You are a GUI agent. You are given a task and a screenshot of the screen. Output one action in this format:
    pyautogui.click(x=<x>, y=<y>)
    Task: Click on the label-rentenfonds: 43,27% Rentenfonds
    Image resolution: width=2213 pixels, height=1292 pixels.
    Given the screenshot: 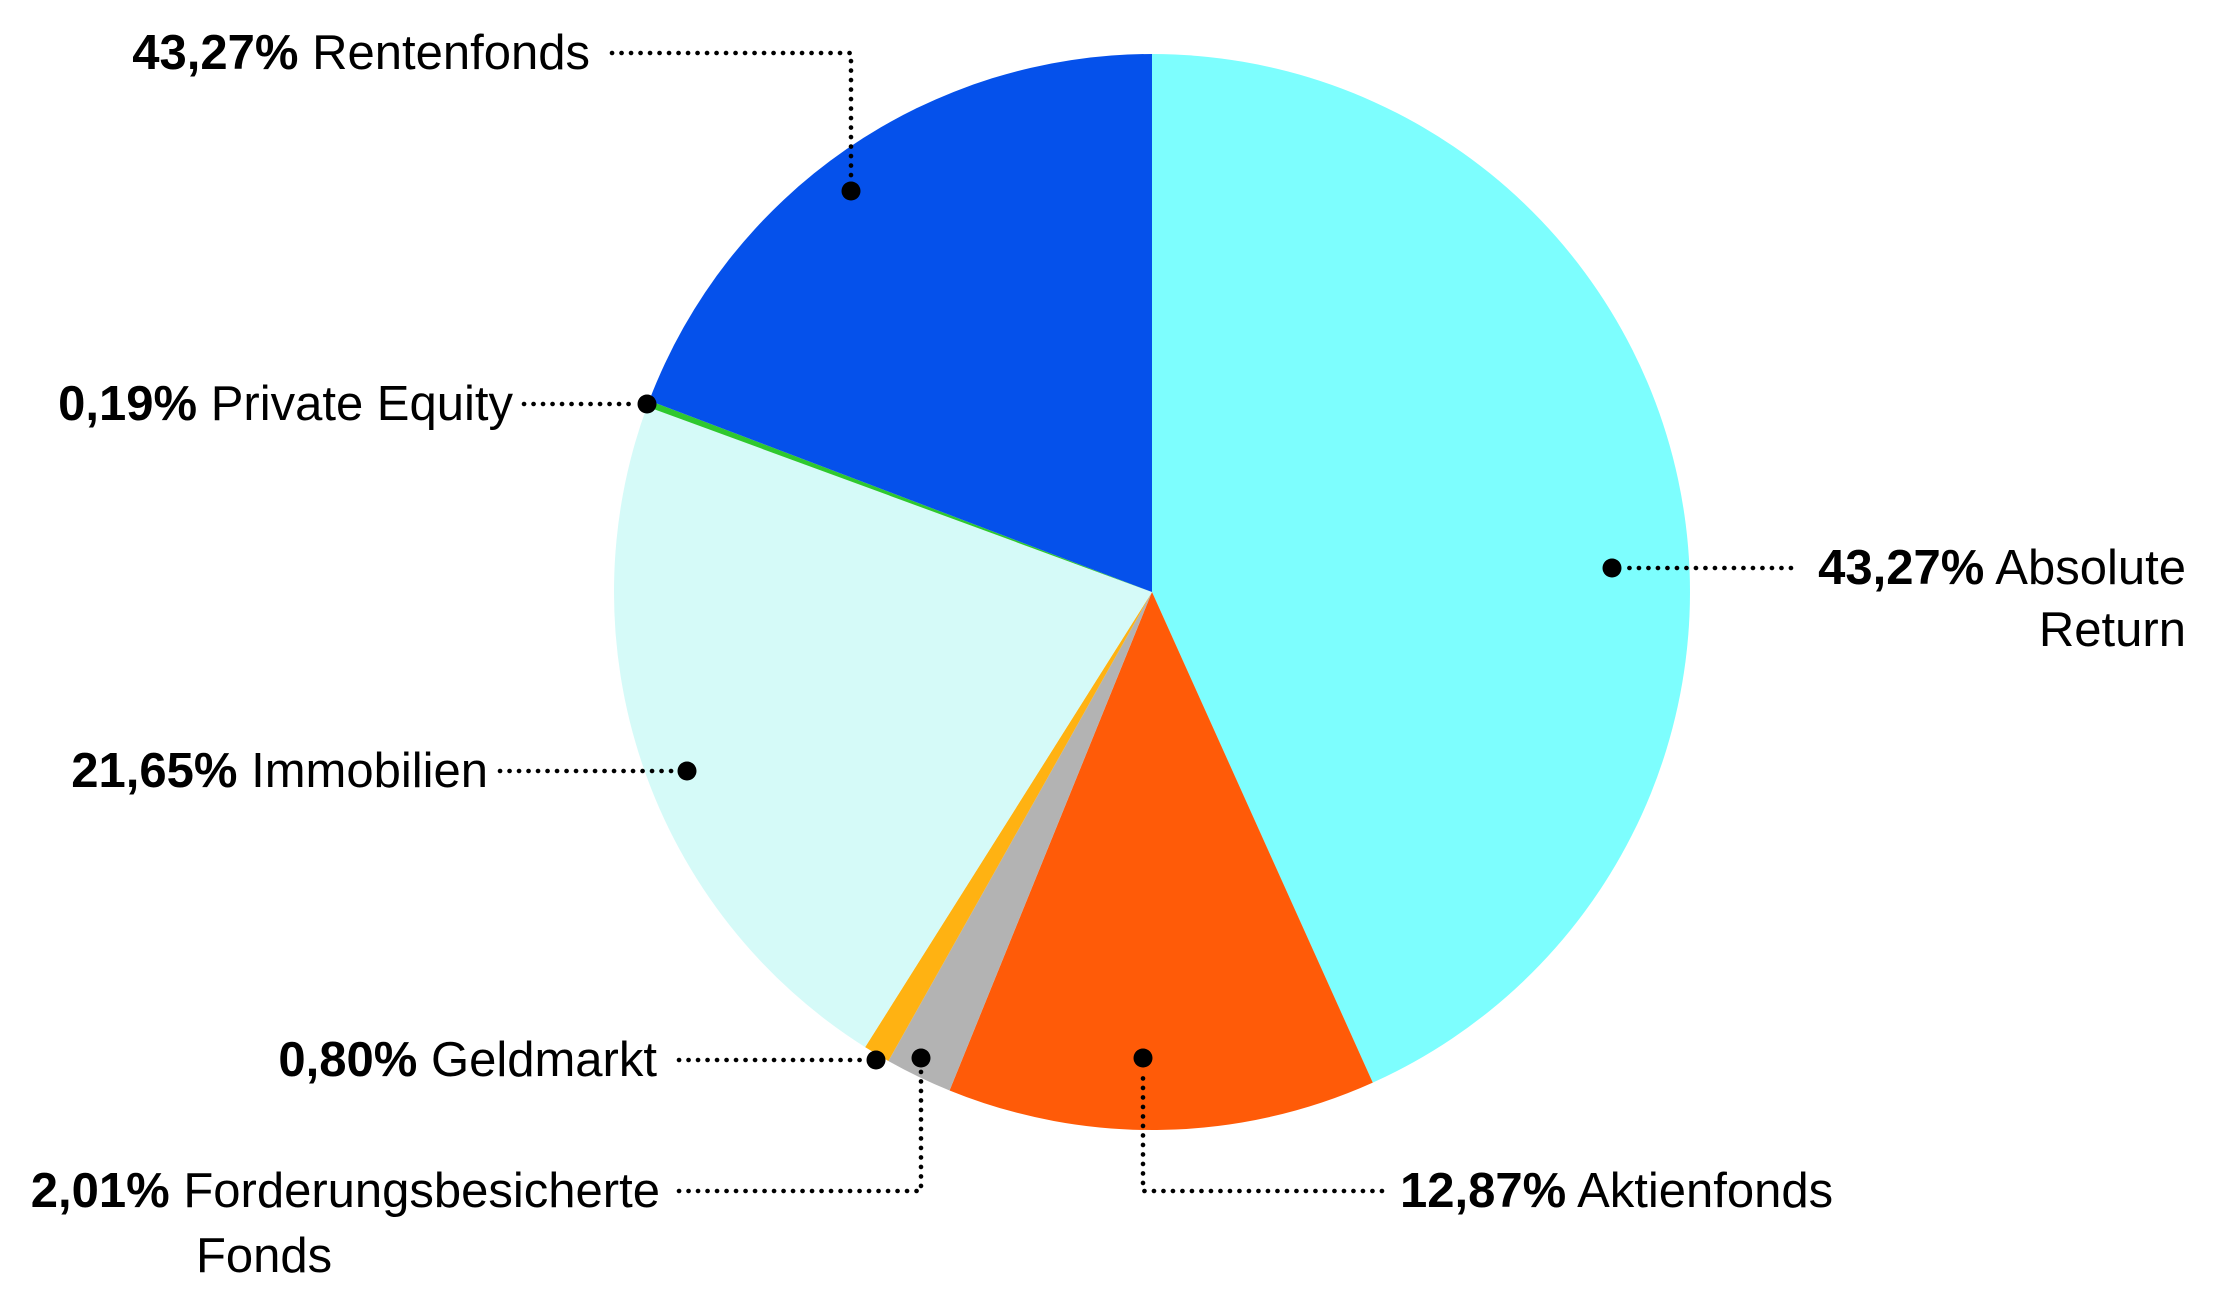 What is the action you would take?
    pyautogui.click(x=361, y=53)
    